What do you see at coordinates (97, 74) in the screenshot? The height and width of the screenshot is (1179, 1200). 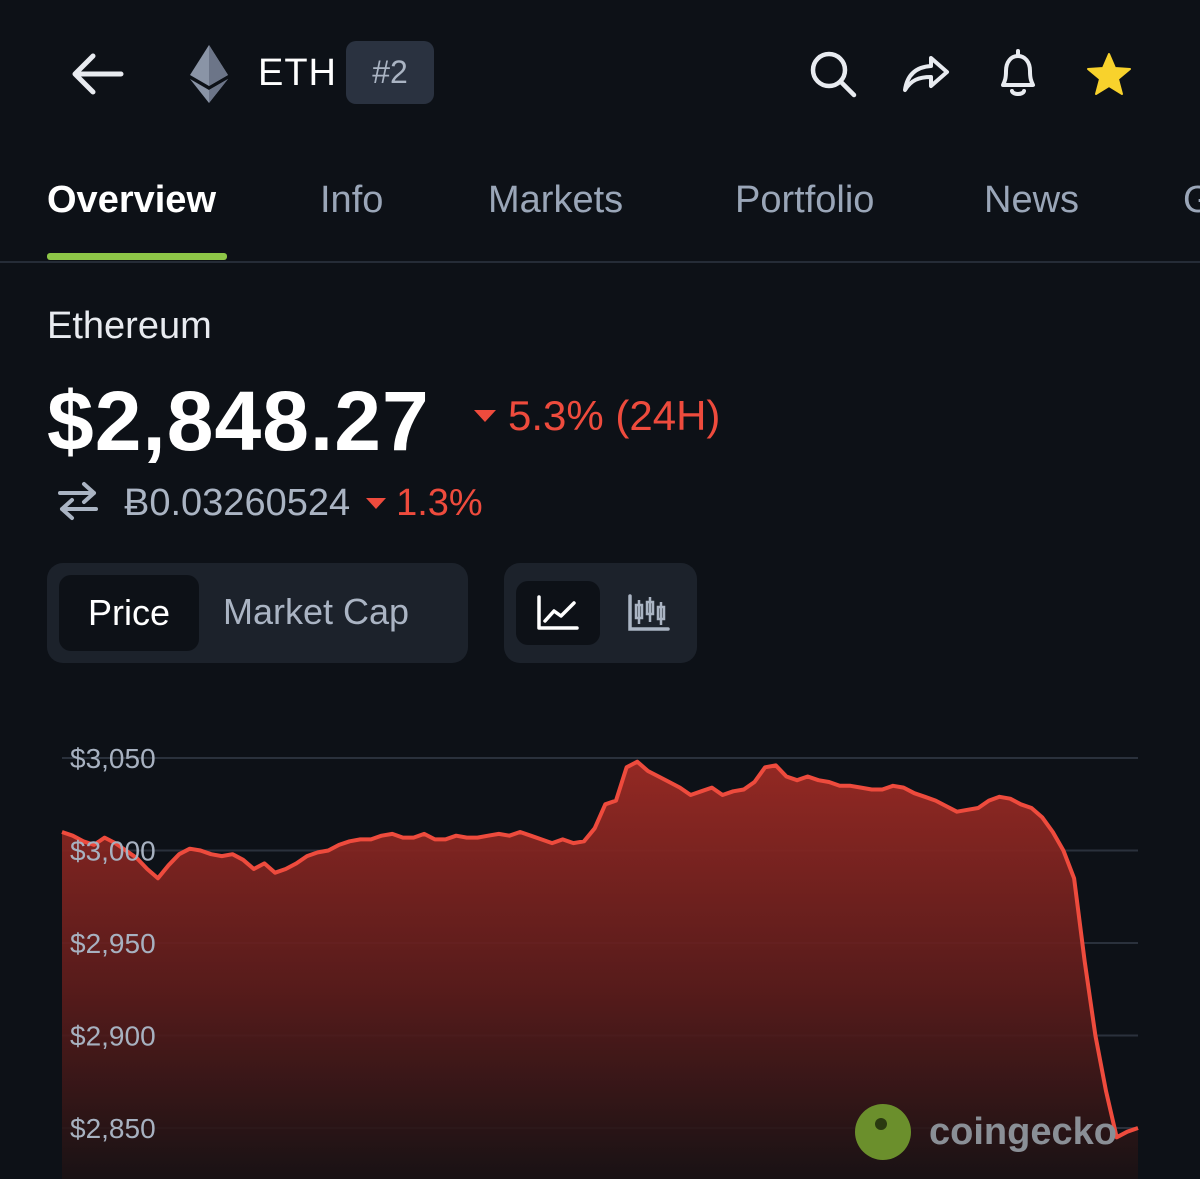 I see `back-arrow-icon` at bounding box center [97, 74].